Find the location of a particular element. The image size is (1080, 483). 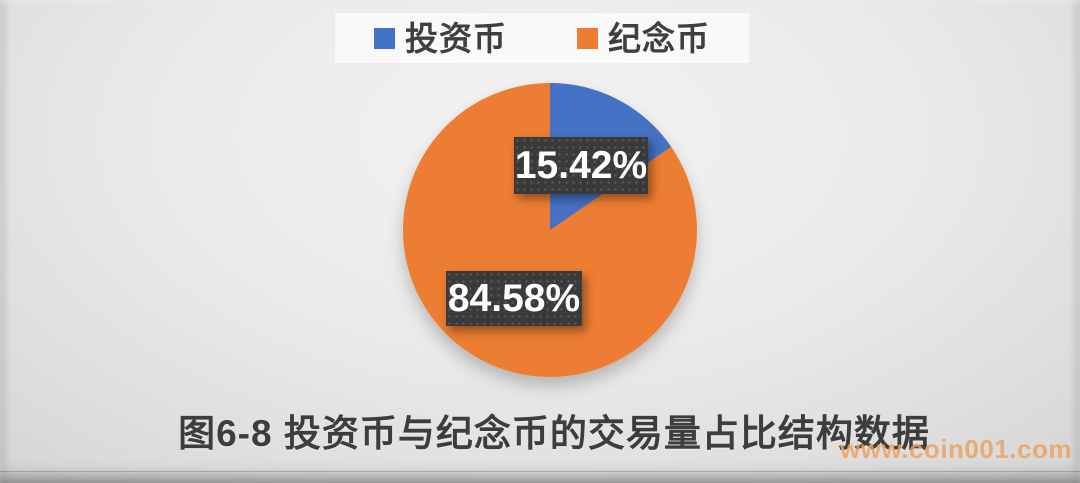

pie-data-label-investment-coin: 15.42% is located at coordinates (581, 165).